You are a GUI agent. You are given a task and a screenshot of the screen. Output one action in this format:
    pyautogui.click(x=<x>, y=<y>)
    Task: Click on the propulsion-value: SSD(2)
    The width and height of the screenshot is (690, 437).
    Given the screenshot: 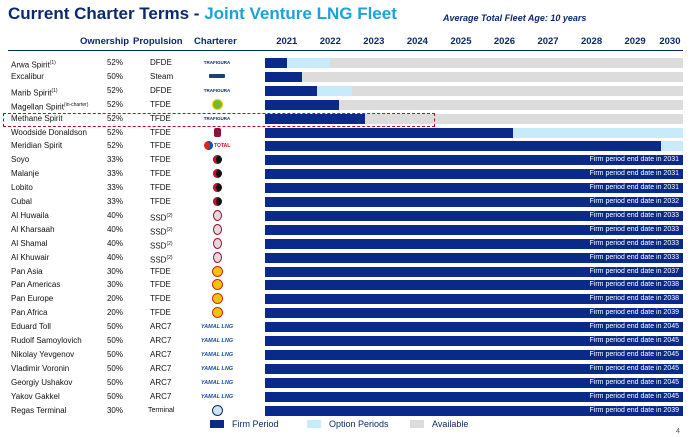 What is the action you would take?
    pyautogui.click(x=161, y=259)
    